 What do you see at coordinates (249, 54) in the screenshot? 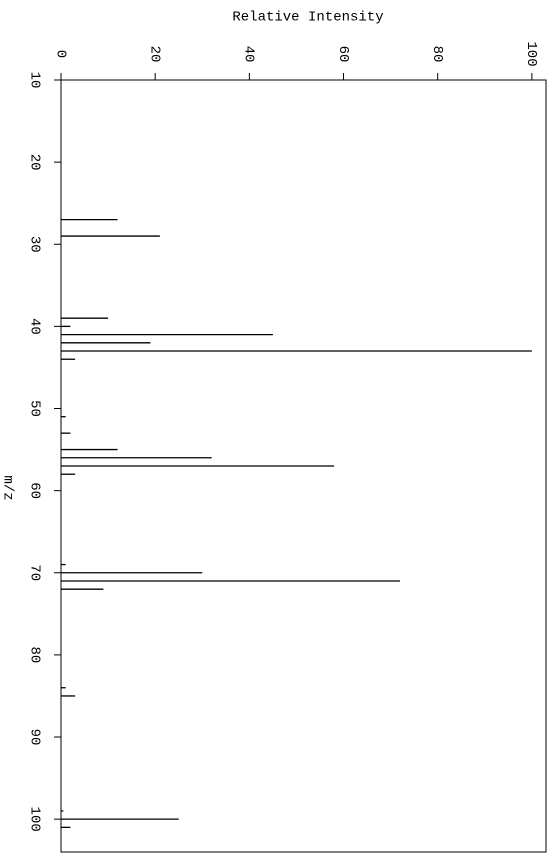
I see `x-tick-label: 40` at bounding box center [249, 54].